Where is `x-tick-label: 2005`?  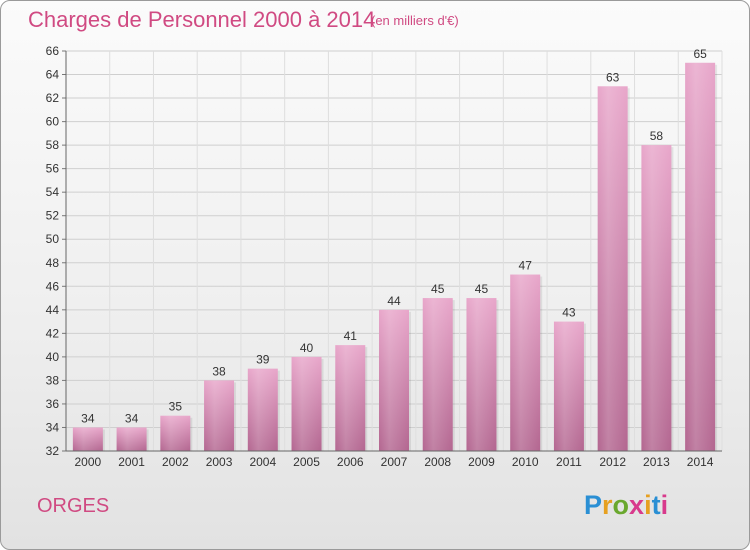
x-tick-label: 2005 is located at coordinates (306, 462).